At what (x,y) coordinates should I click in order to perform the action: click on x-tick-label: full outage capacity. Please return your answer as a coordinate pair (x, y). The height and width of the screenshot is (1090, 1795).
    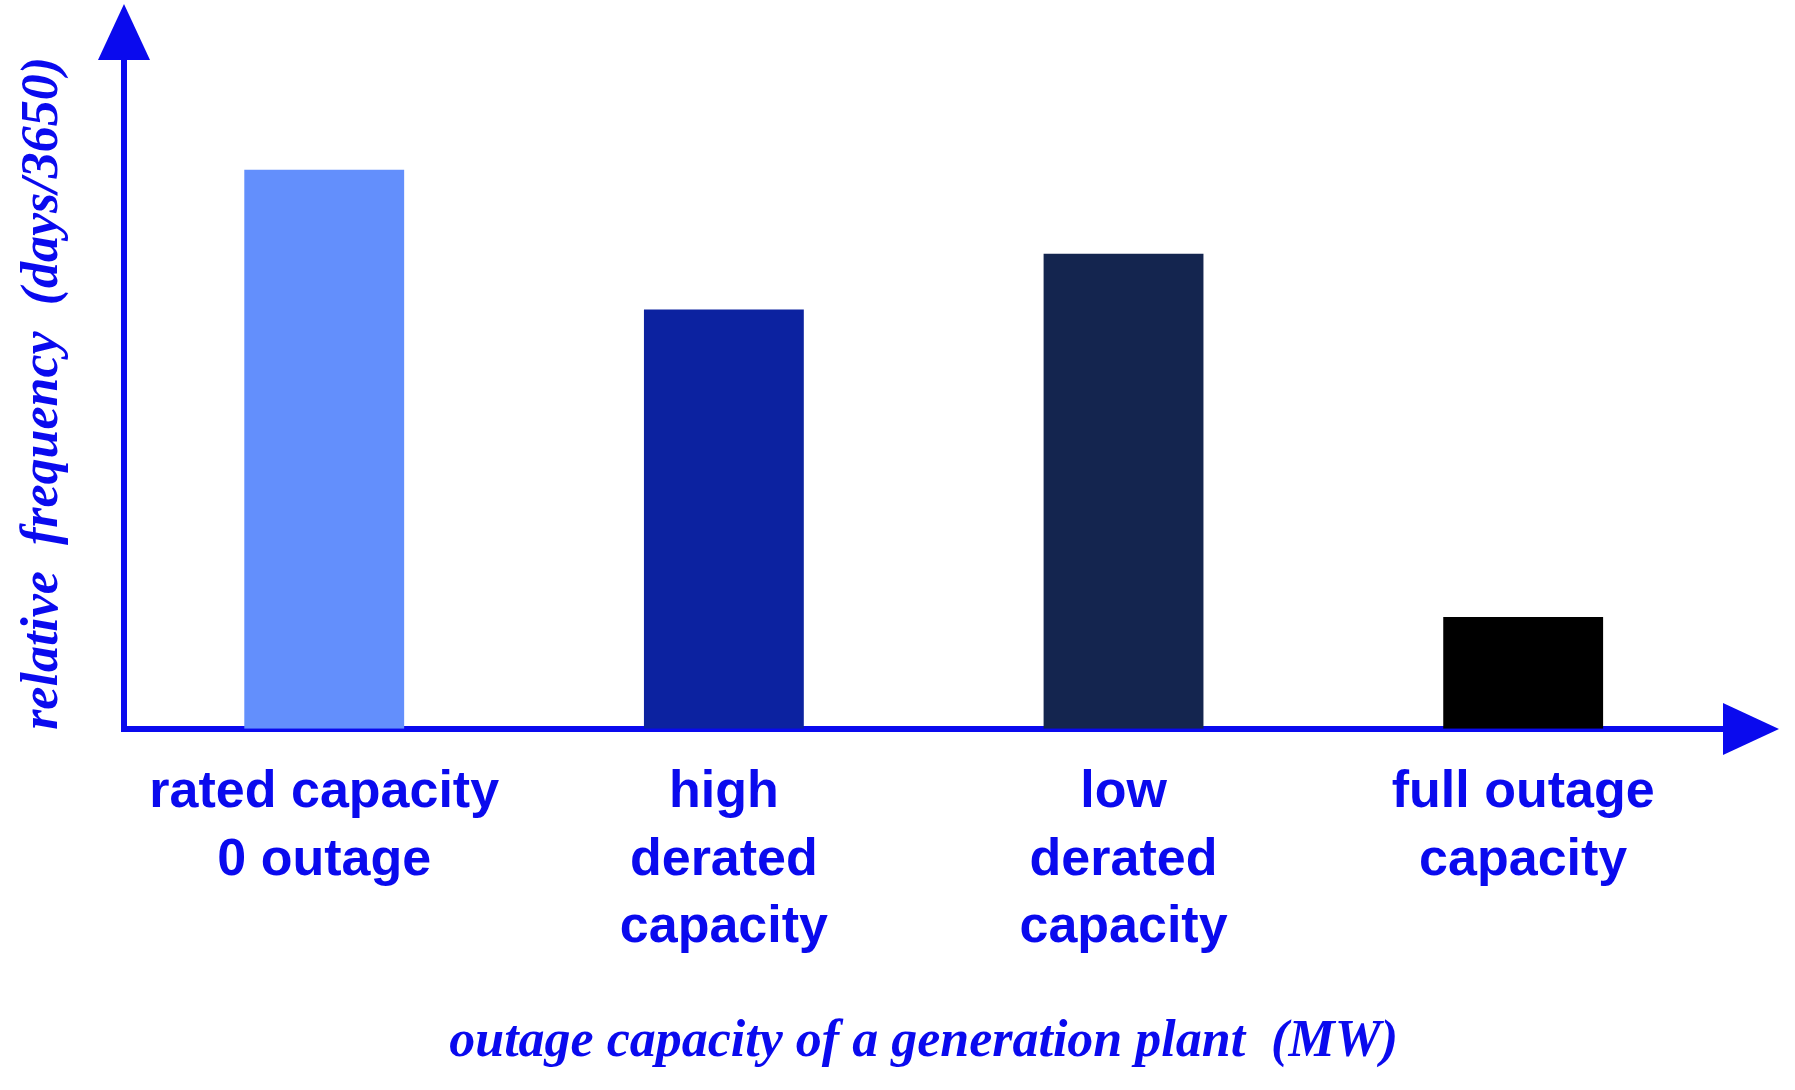
    Looking at the image, I should click on (1523, 822).